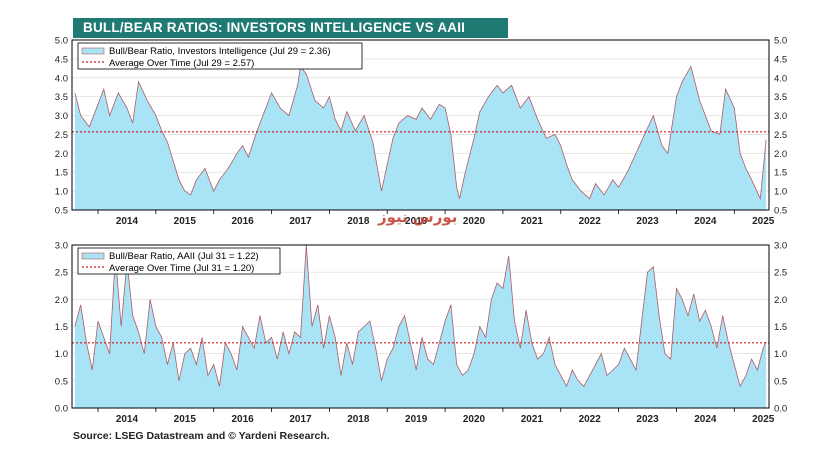  I want to click on watermark-text: بورس نیوز, so click(418, 217).